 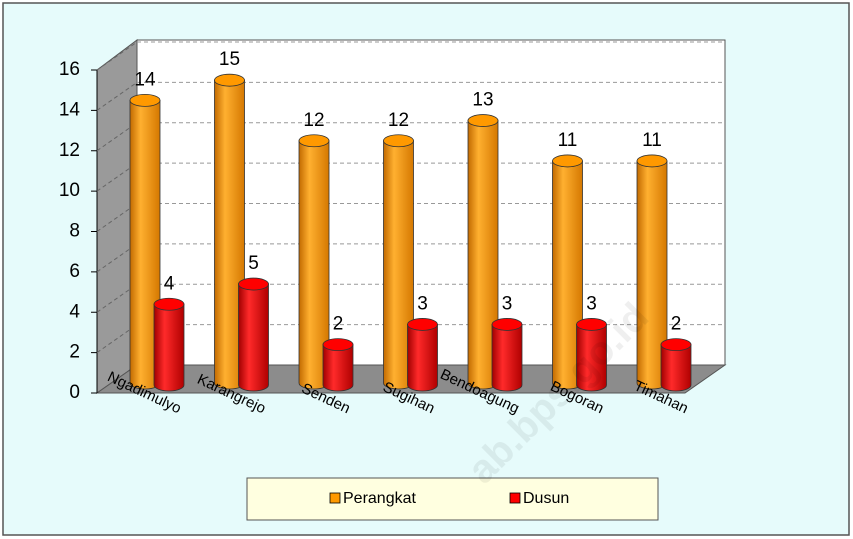 I want to click on legend, so click(x=452, y=499).